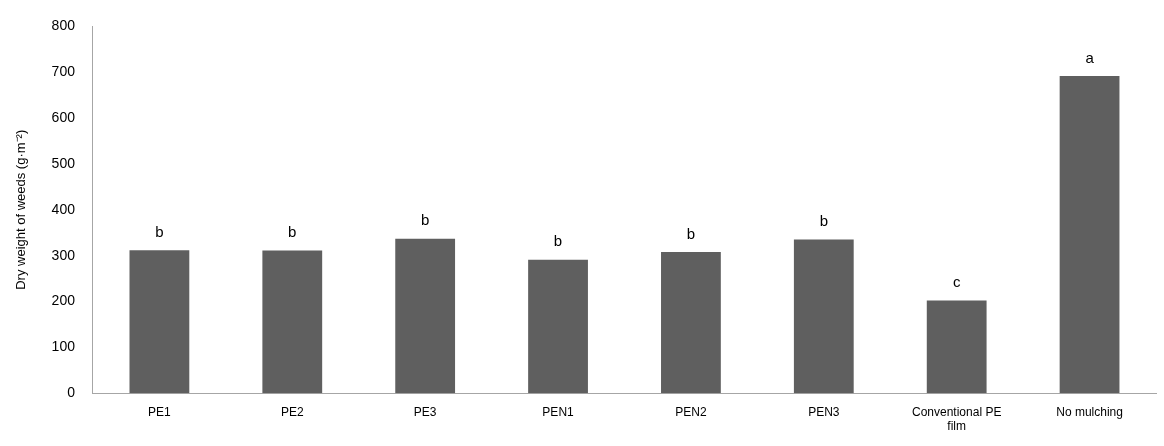  What do you see at coordinates (558, 411) in the screenshot?
I see `x-tick-label: PEN1` at bounding box center [558, 411].